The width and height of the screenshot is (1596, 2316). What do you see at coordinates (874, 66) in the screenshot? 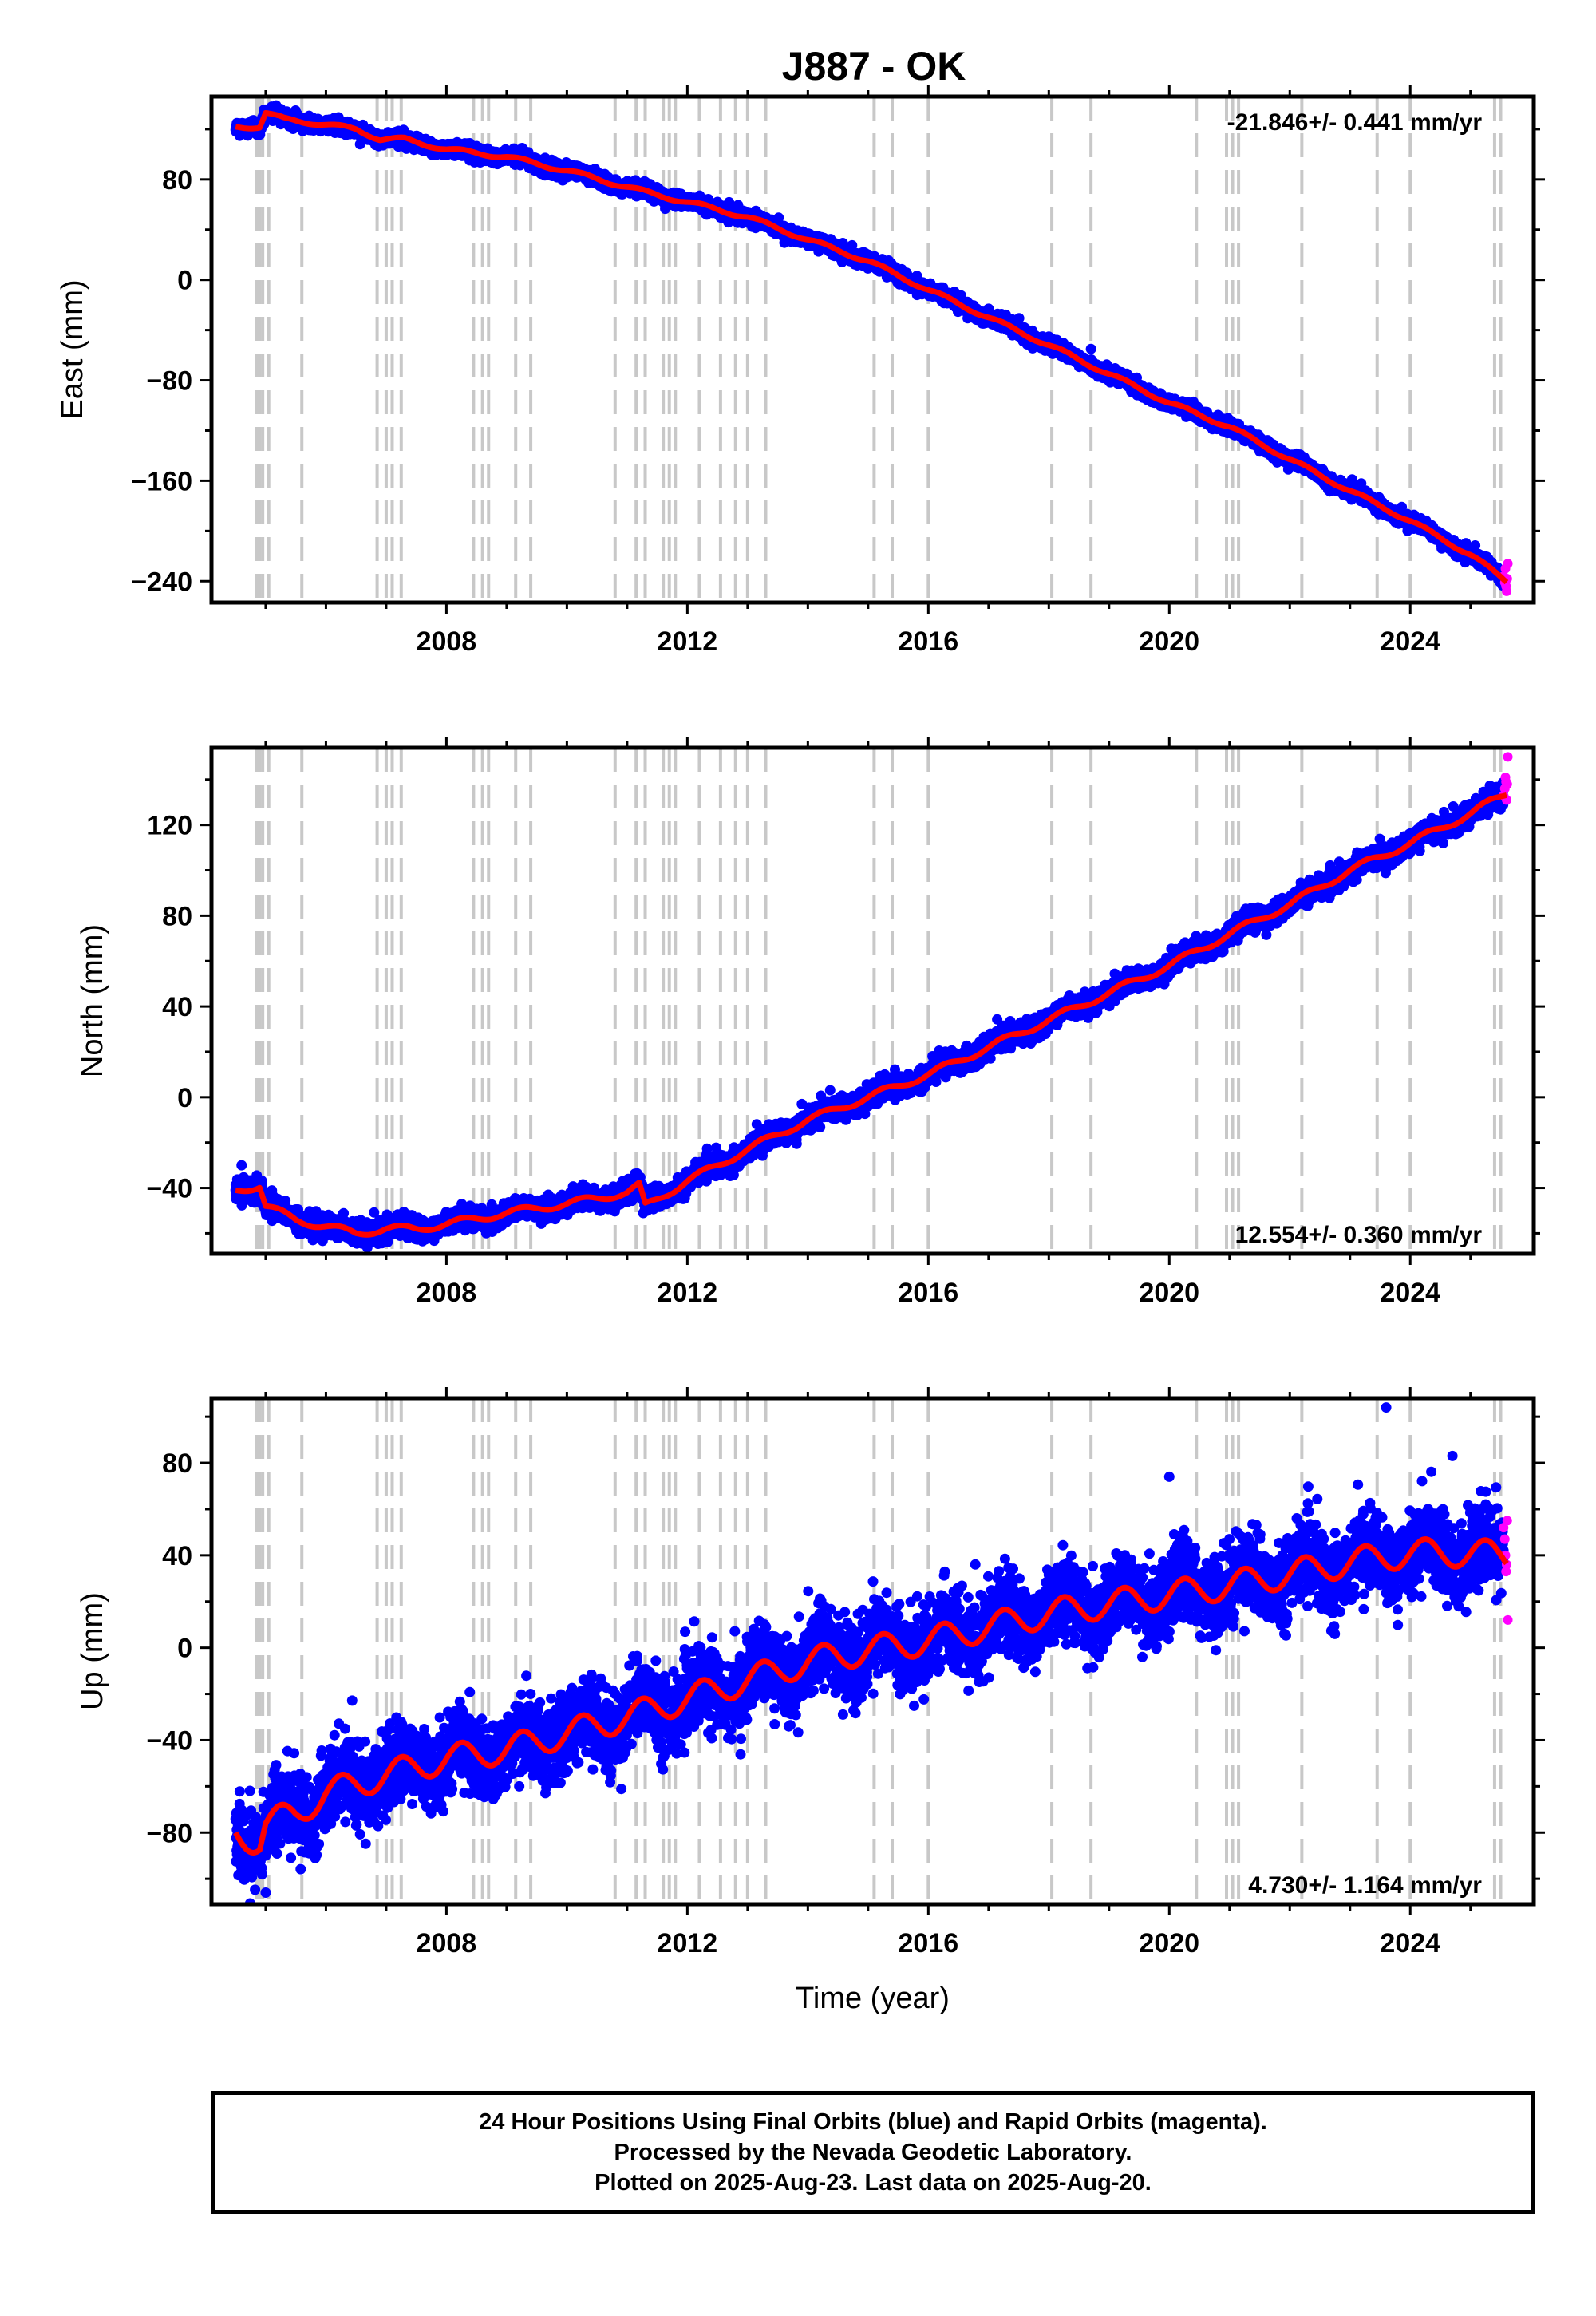
I see `chart-title: J887 - OK` at bounding box center [874, 66].